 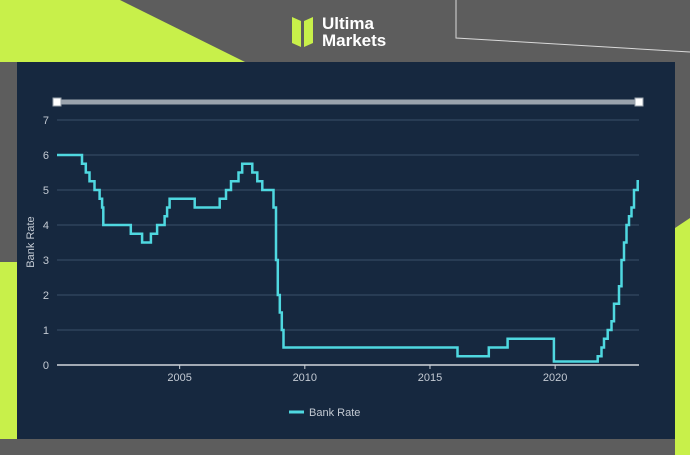 What do you see at coordinates (46, 156) in the screenshot?
I see `y-tick-label: 6` at bounding box center [46, 156].